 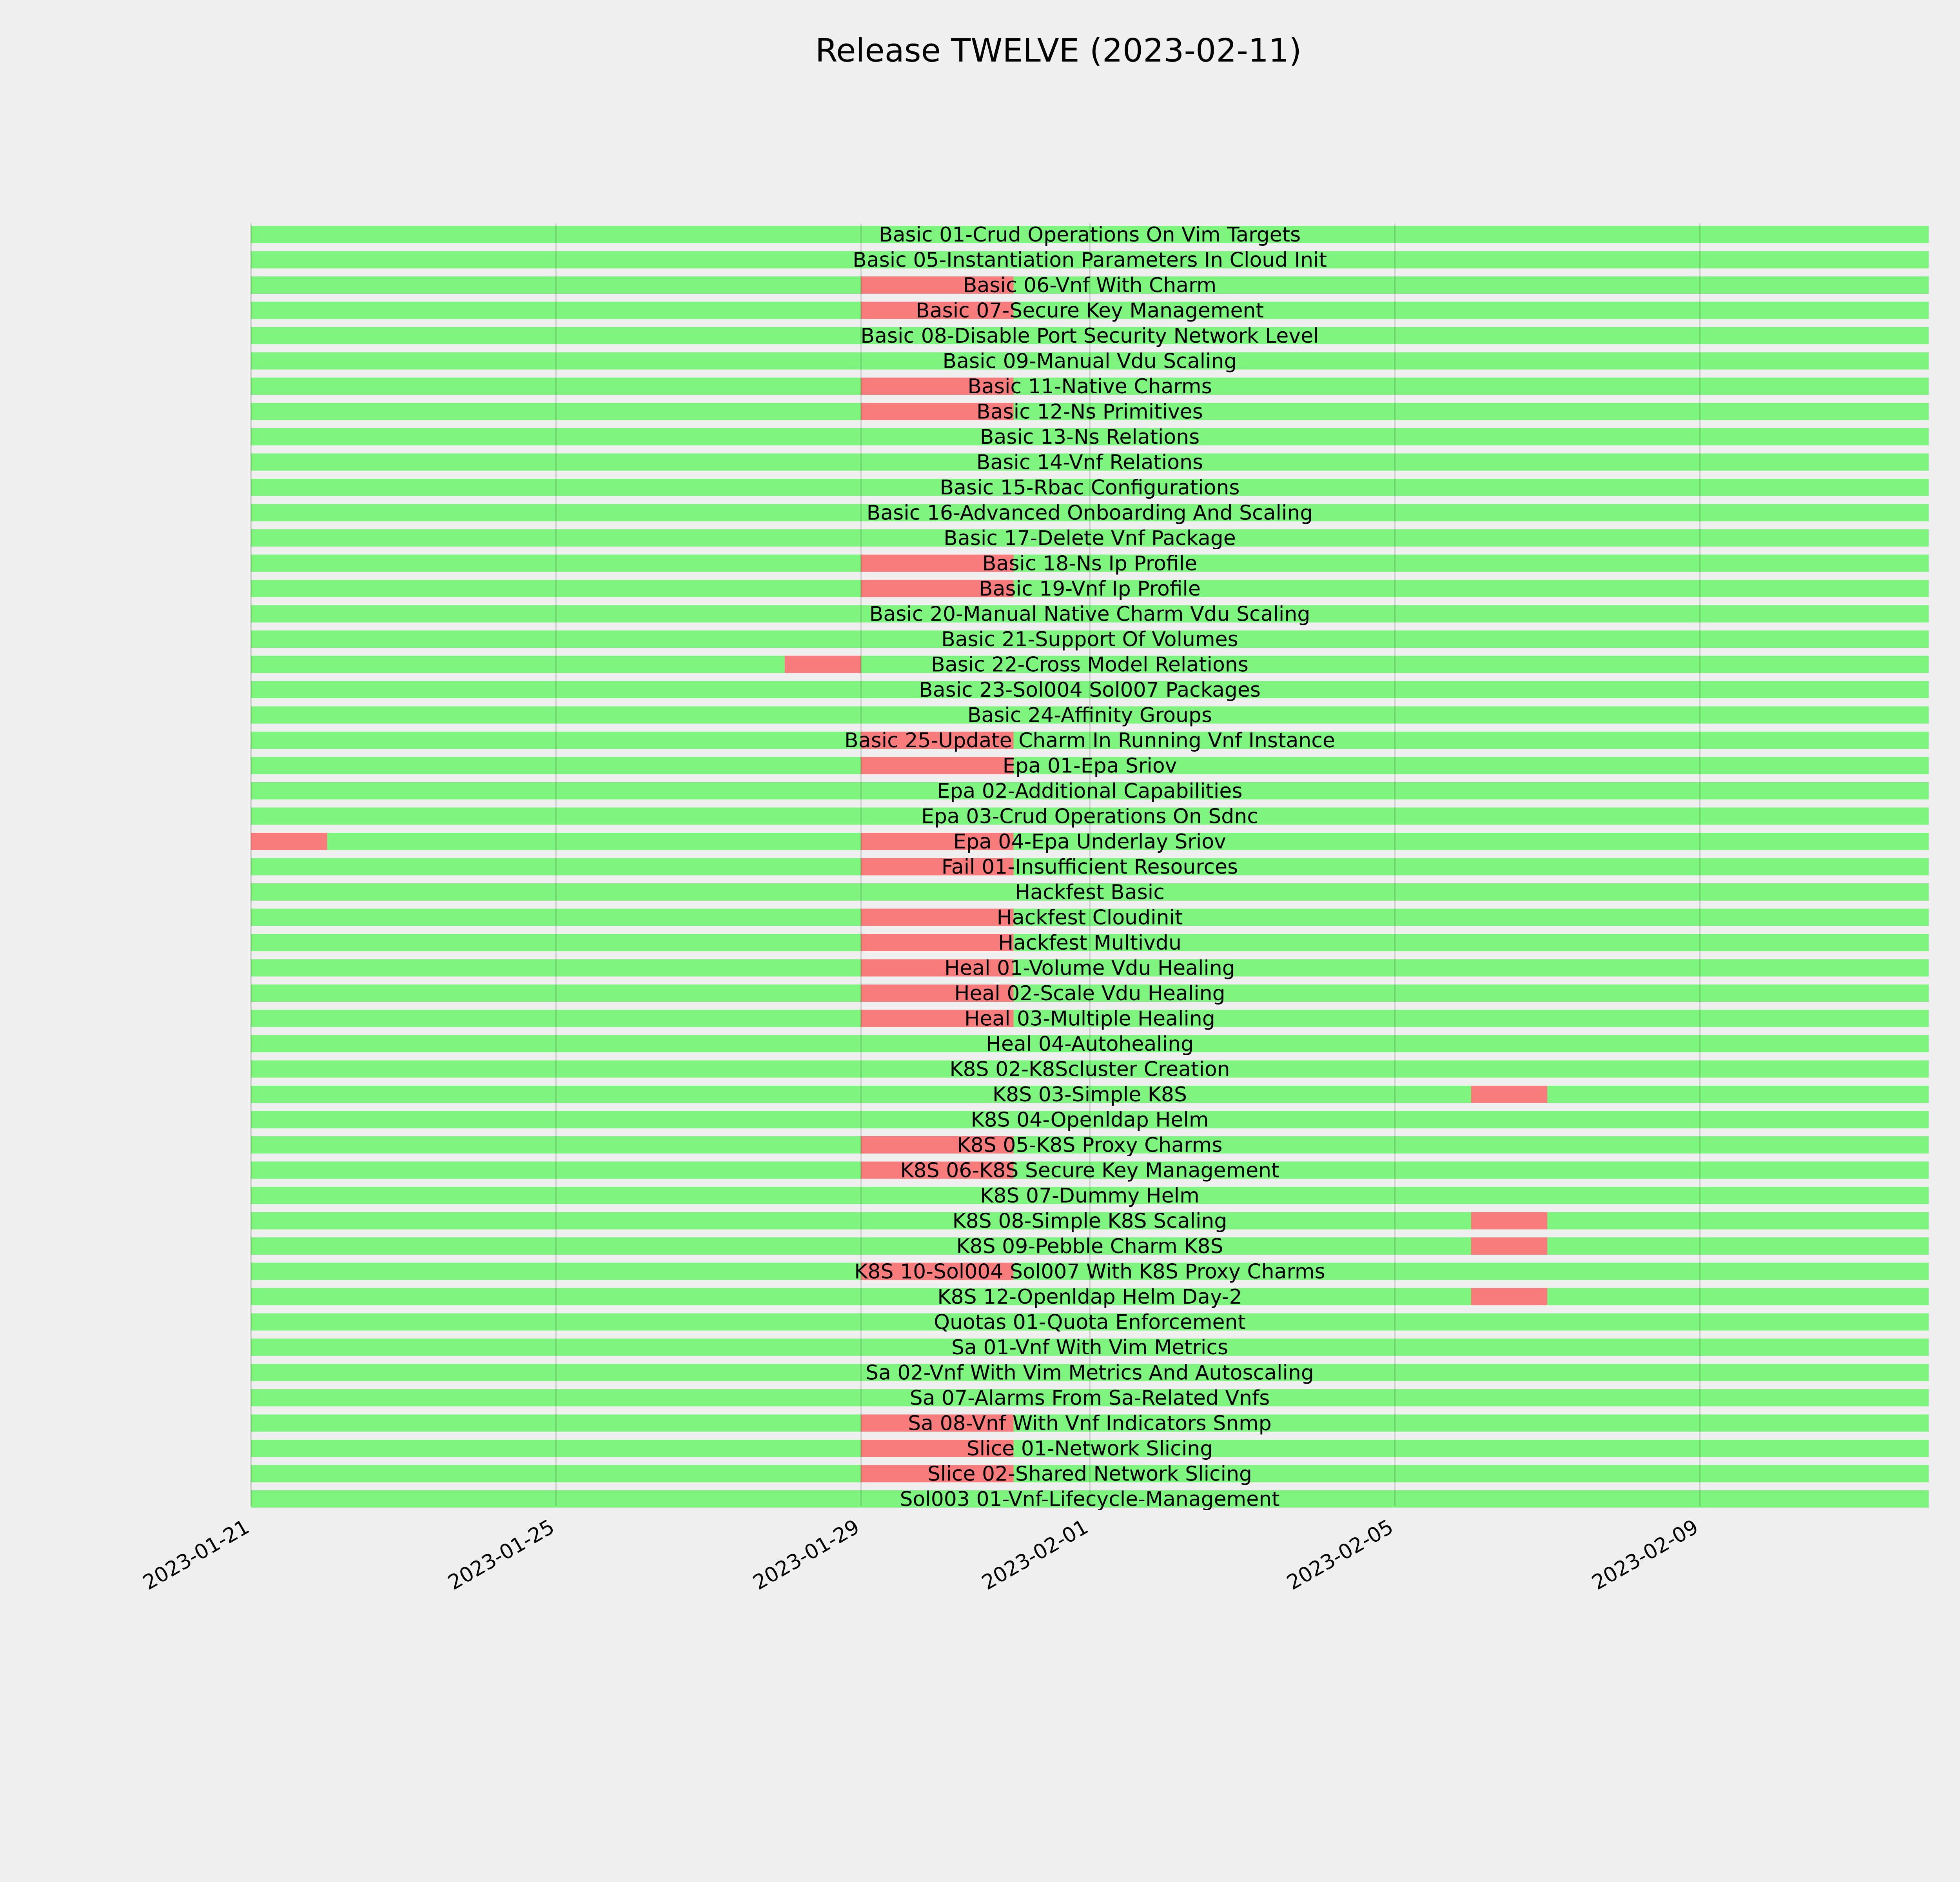 I want to click on x-tick-label: 2023-01-25, so click(x=502, y=1555).